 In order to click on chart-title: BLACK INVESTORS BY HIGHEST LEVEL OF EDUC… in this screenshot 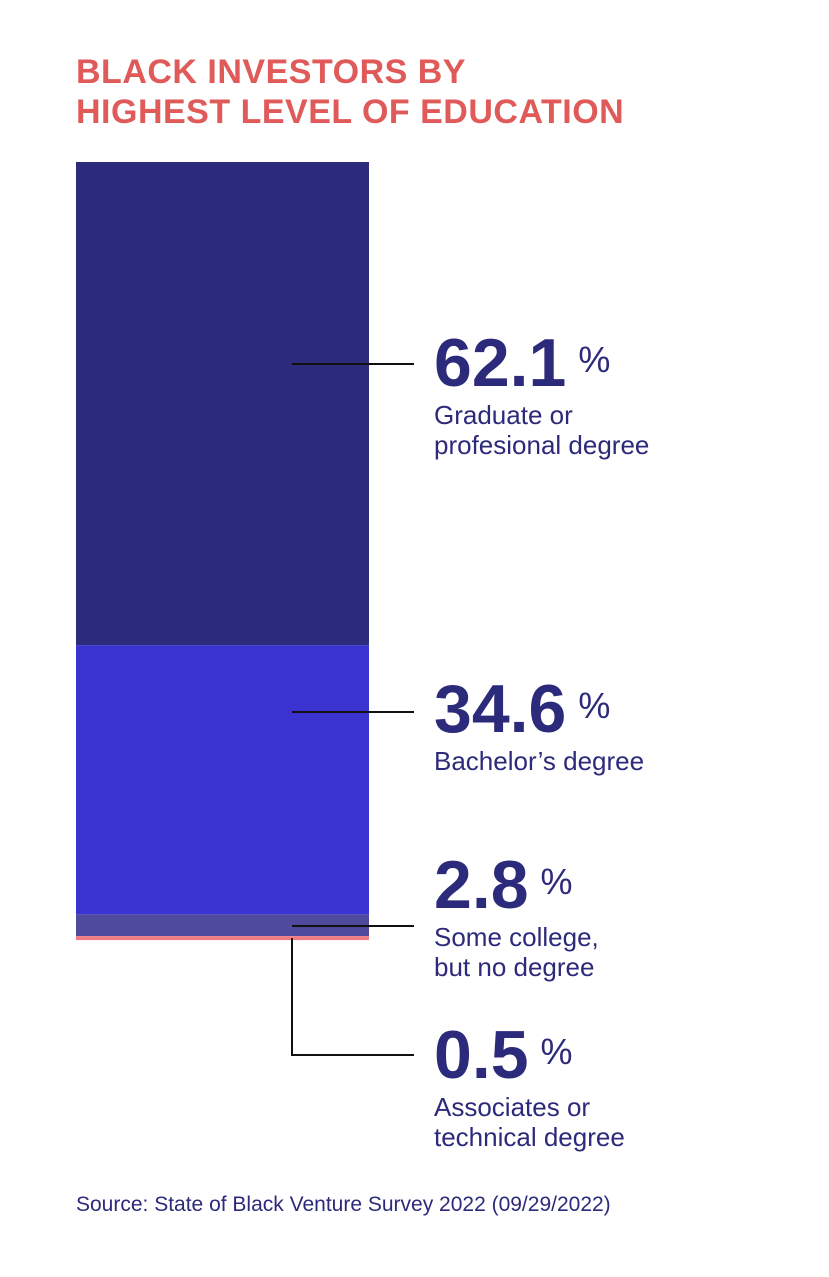, I will do `click(436, 92)`.